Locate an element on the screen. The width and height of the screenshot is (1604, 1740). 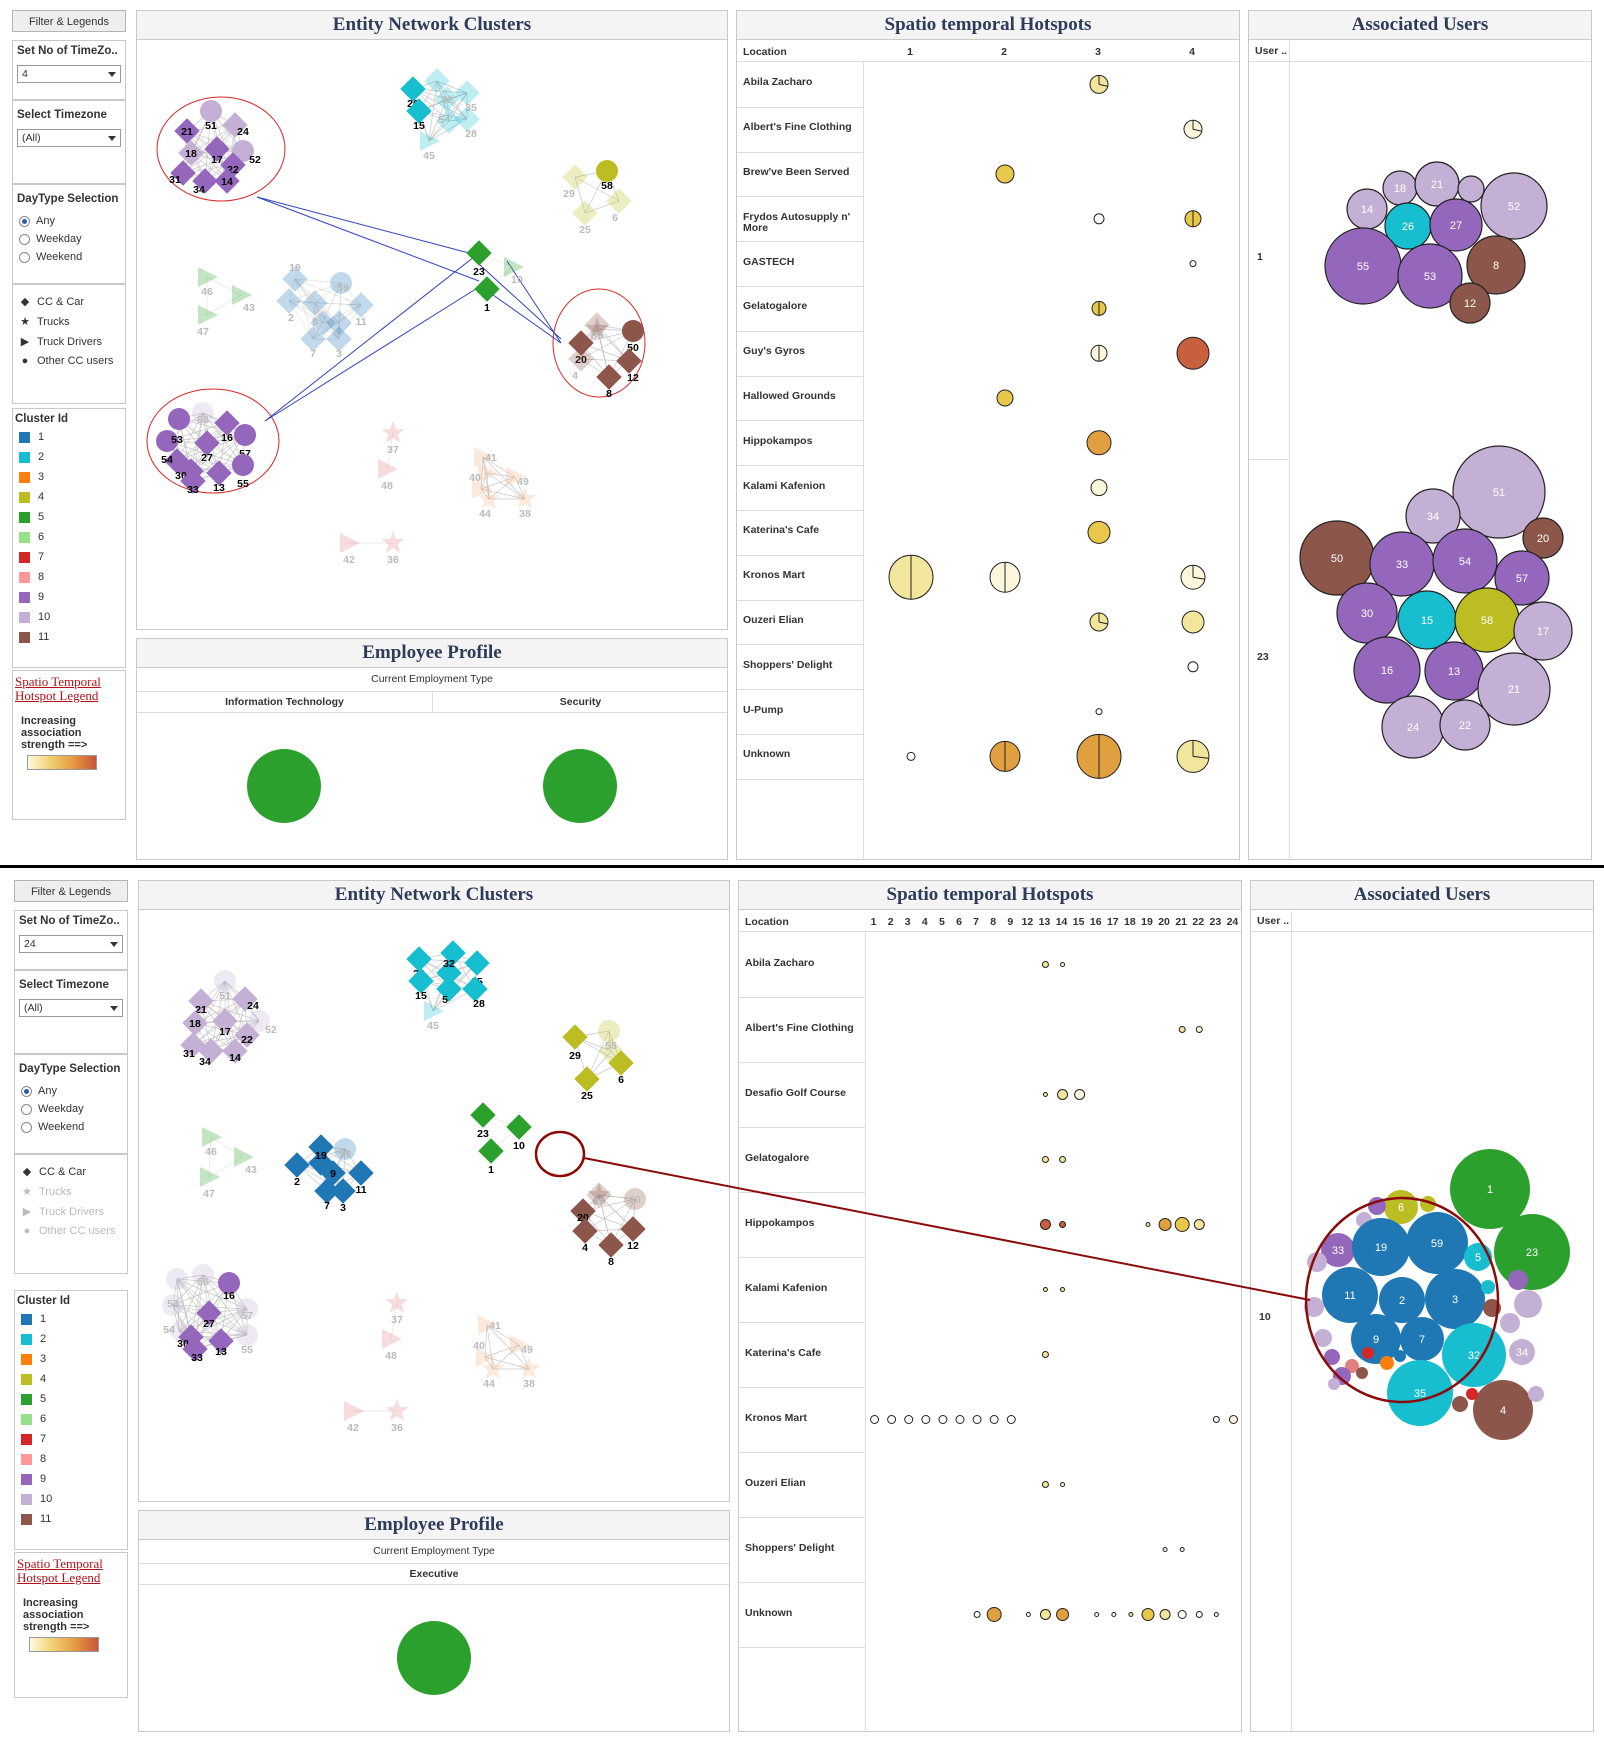
daytype-option-weekday: Weekday is located at coordinates (50, 239).